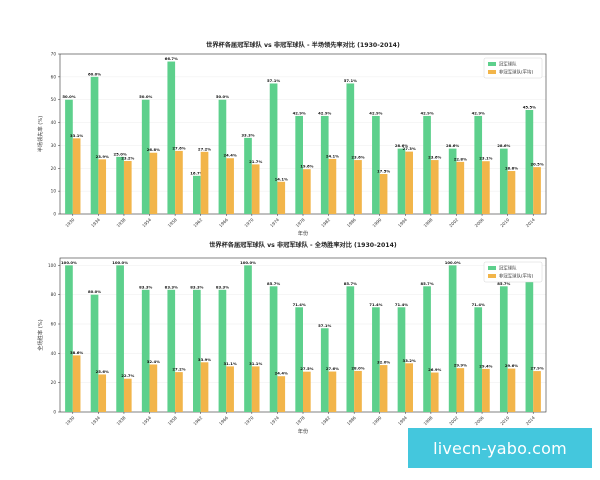  What do you see at coordinates (486, 187) in the screenshot?
I see `non-champion-bar-2006` at bounding box center [486, 187].